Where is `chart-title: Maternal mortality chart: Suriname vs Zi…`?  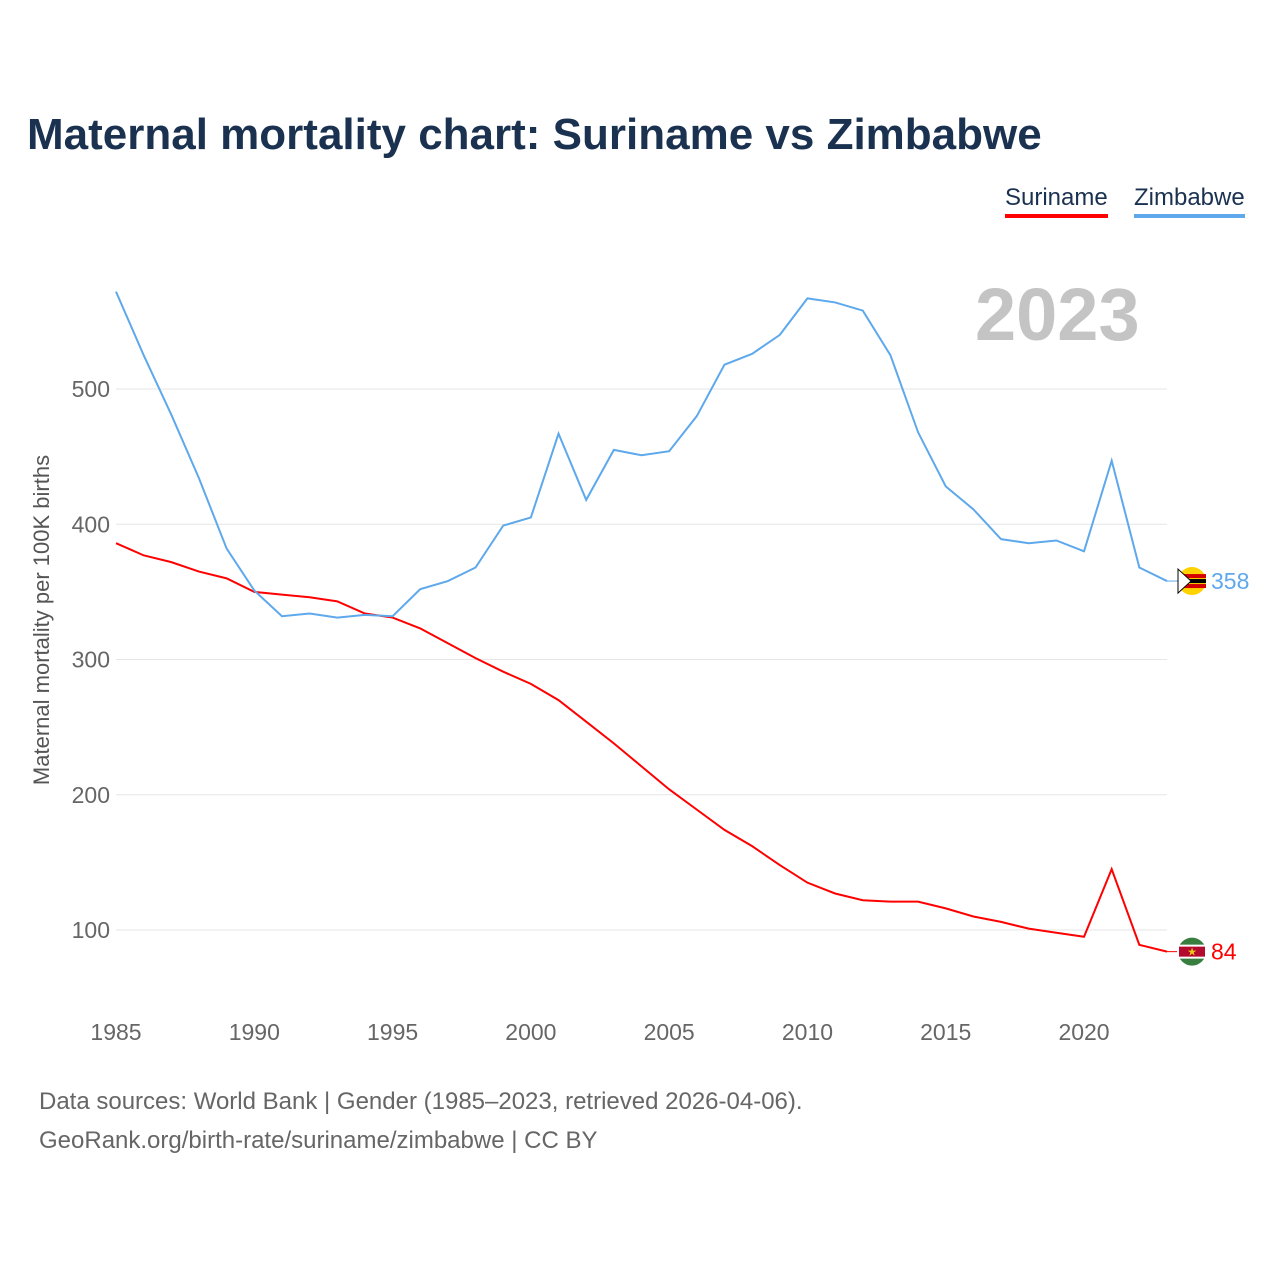 chart-title: Maternal mortality chart: Suriname vs Zi… is located at coordinates (534, 134).